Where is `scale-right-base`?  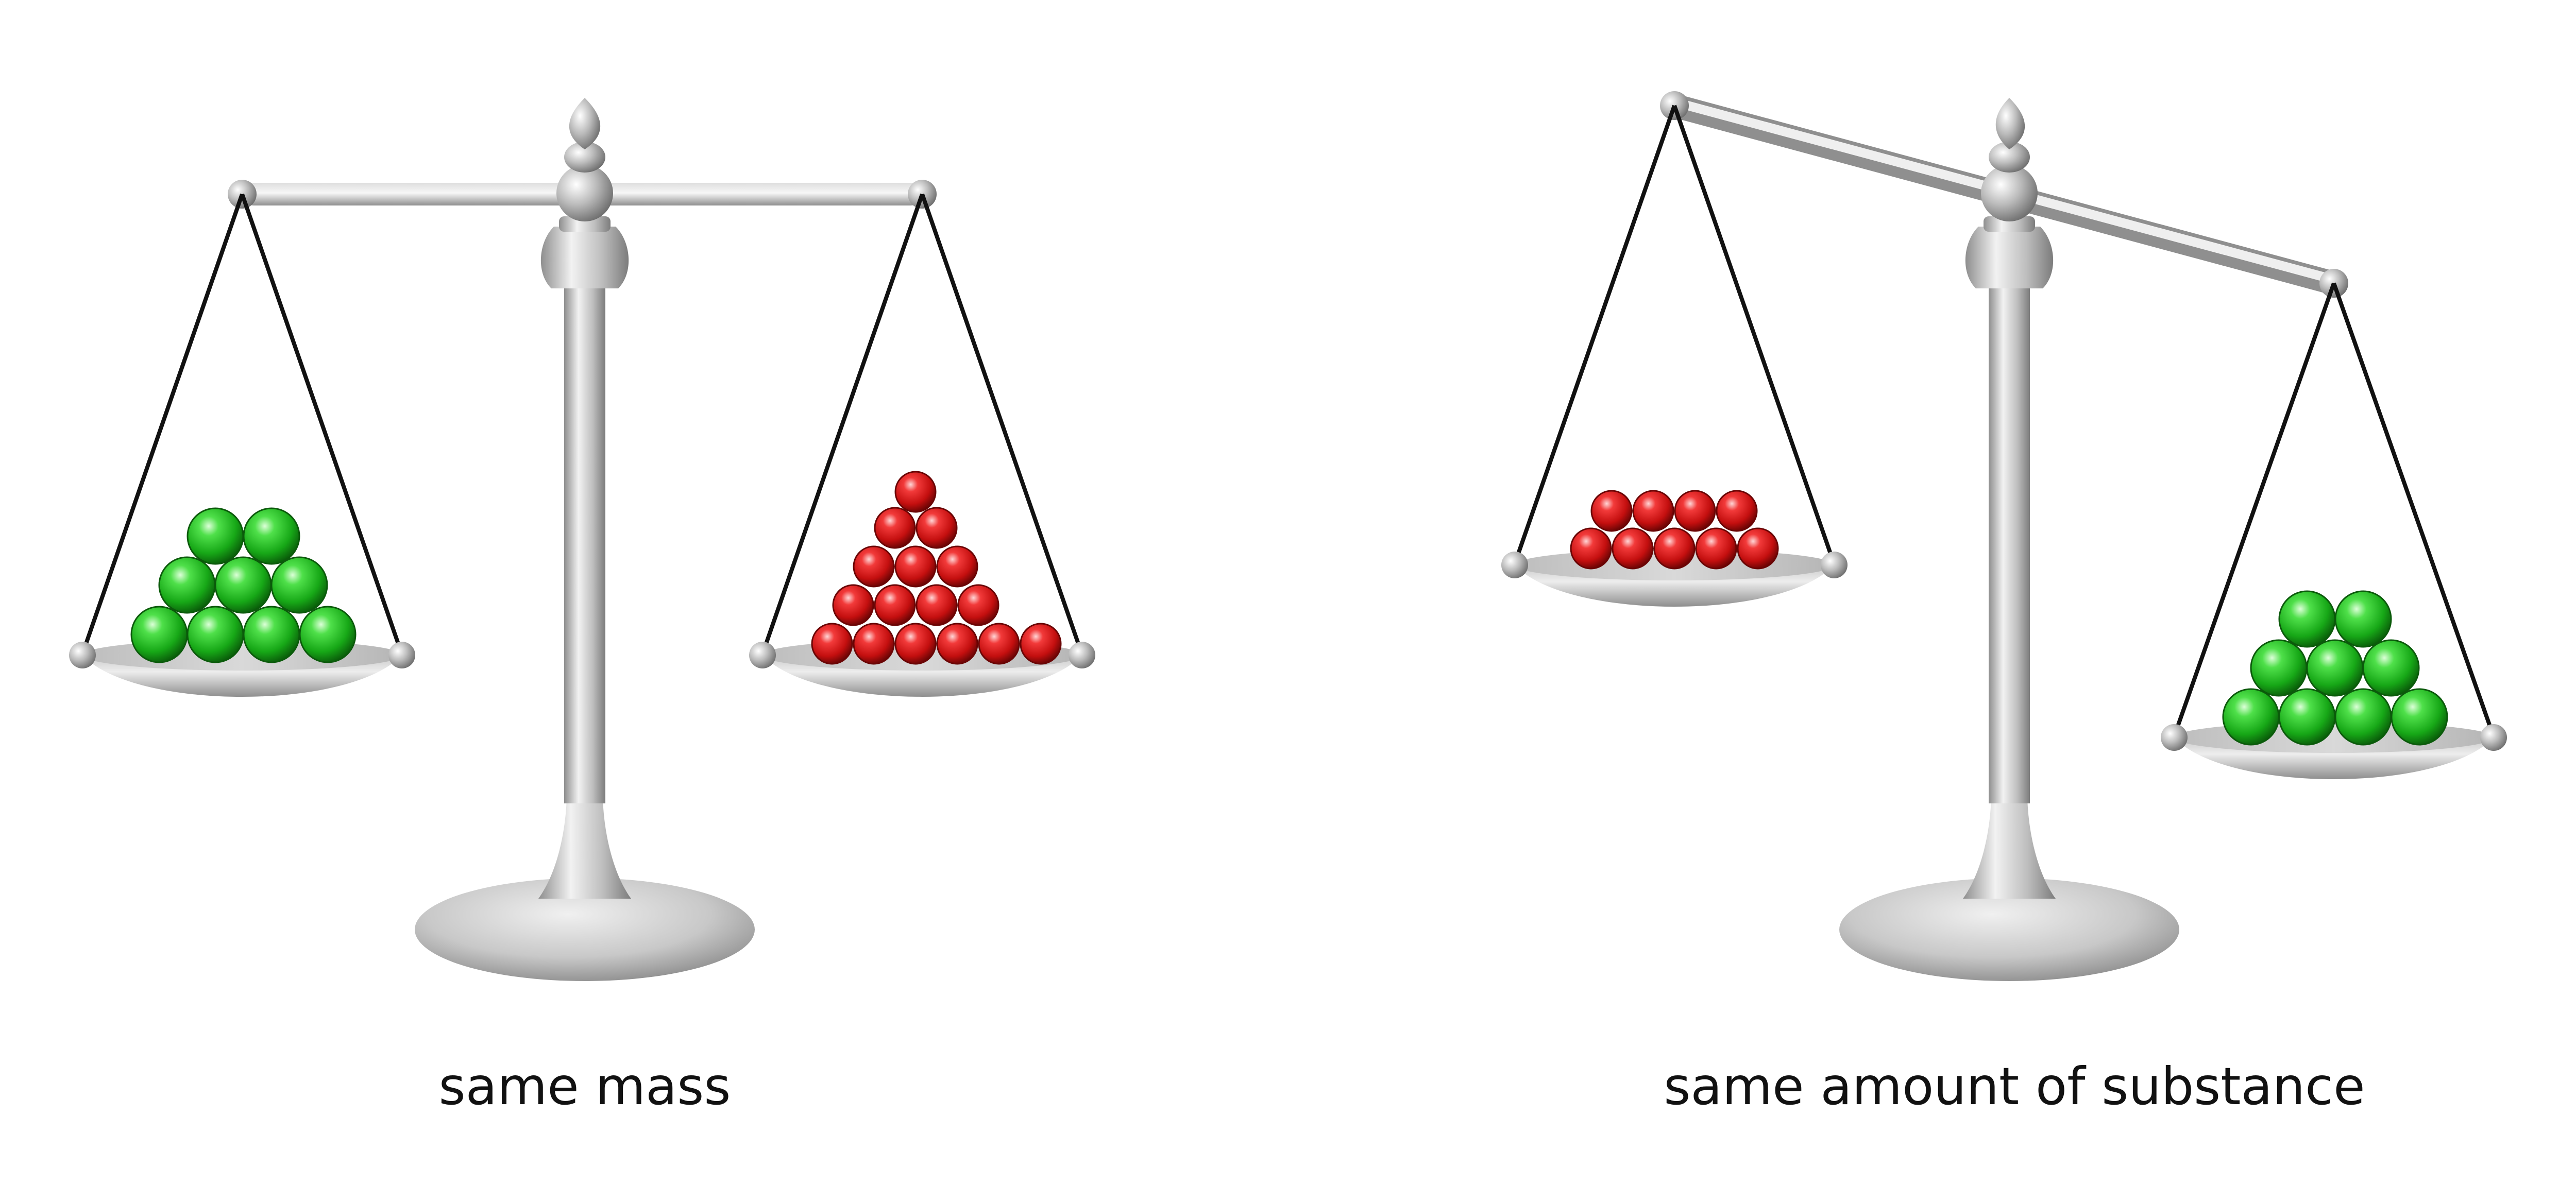
scale-right-base is located at coordinates (2009, 887).